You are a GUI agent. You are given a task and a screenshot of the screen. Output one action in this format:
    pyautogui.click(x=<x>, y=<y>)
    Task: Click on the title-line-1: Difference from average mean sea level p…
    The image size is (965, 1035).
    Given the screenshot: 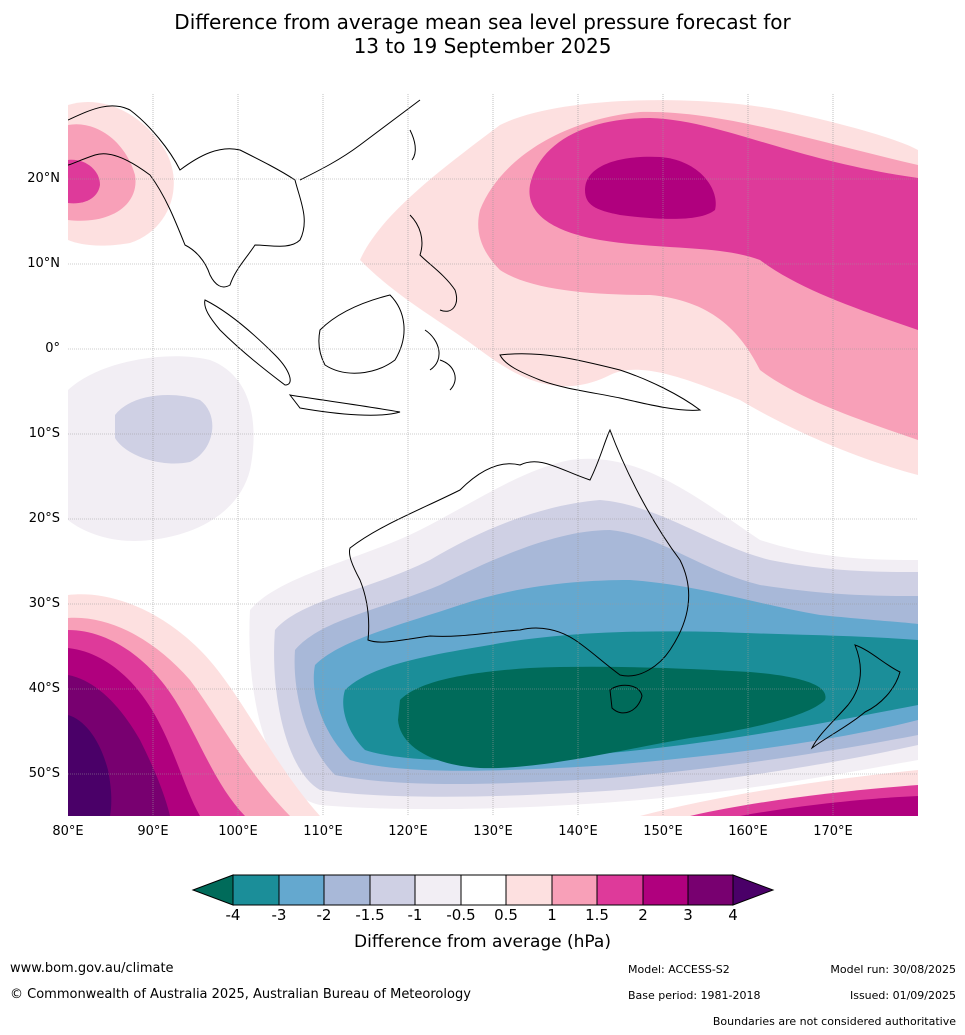 What is the action you would take?
    pyautogui.click(x=482, y=22)
    